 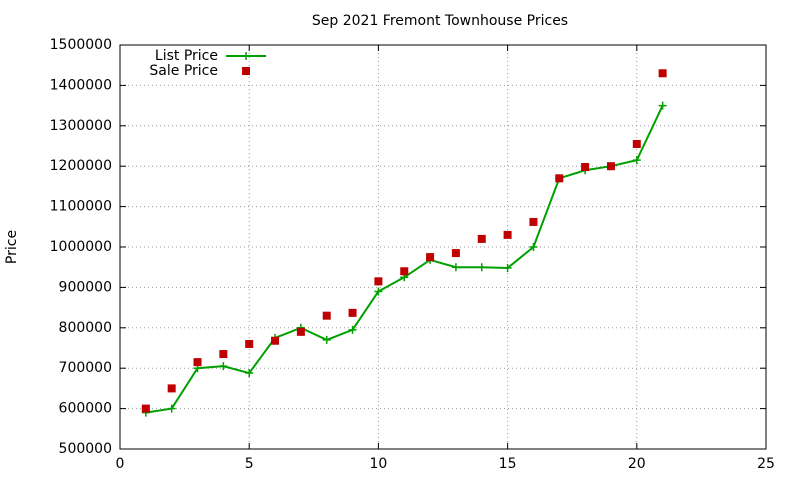 What do you see at coordinates (12, 247) in the screenshot?
I see `y-axis-label: Price` at bounding box center [12, 247].